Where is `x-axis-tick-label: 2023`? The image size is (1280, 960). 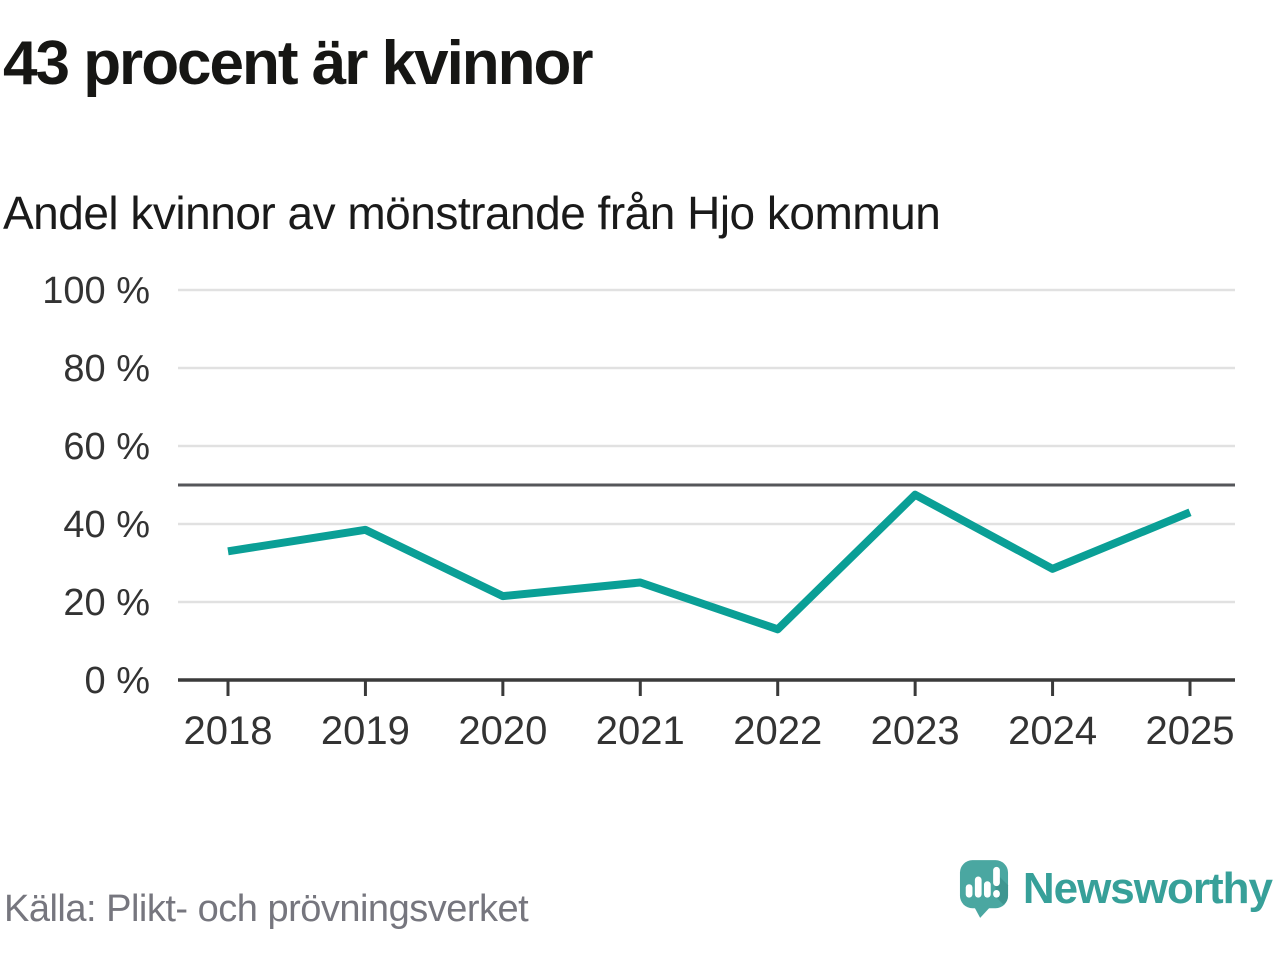 x-axis-tick-label: 2023 is located at coordinates (915, 731).